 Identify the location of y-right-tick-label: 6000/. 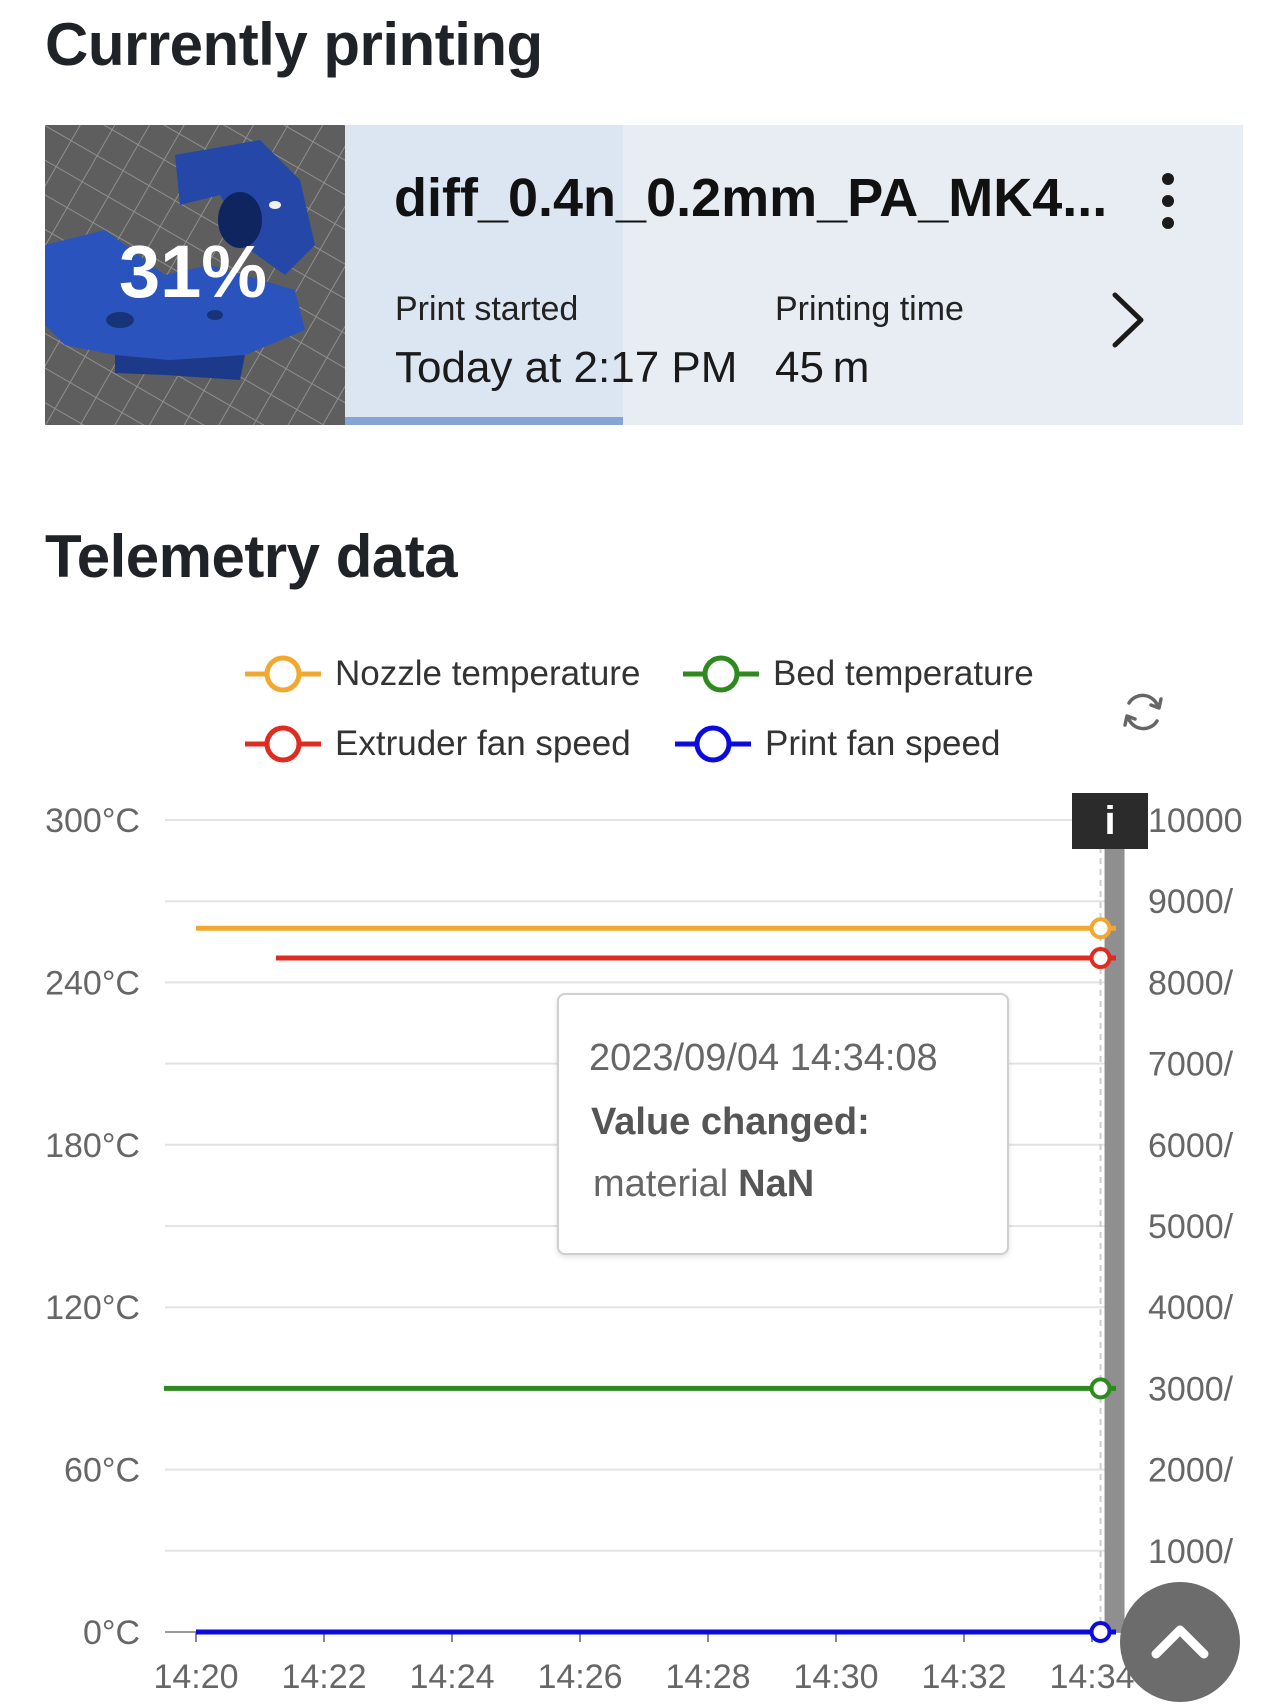
(1191, 1146).